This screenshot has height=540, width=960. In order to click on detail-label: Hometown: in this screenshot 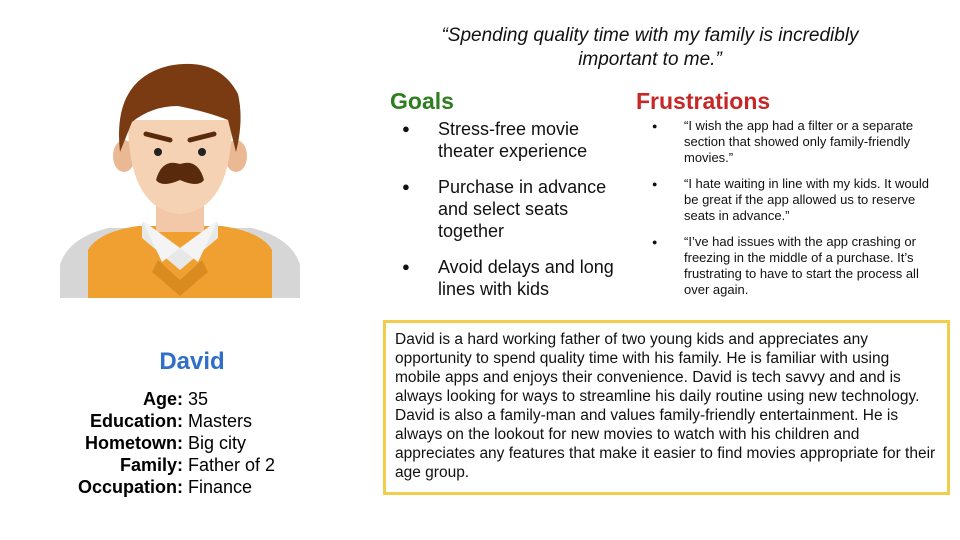, I will do `click(134, 443)`.